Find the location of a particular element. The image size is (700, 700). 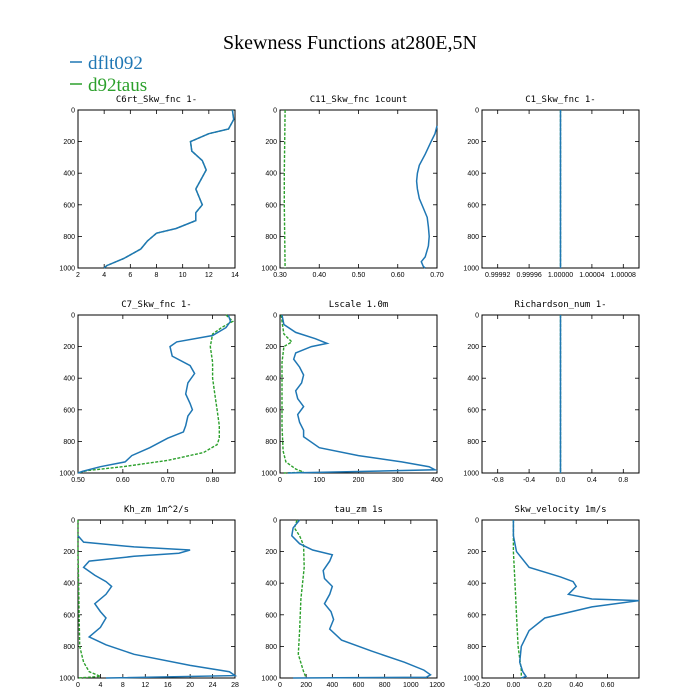

x-tick-label: 8 is located at coordinates (157, 275).